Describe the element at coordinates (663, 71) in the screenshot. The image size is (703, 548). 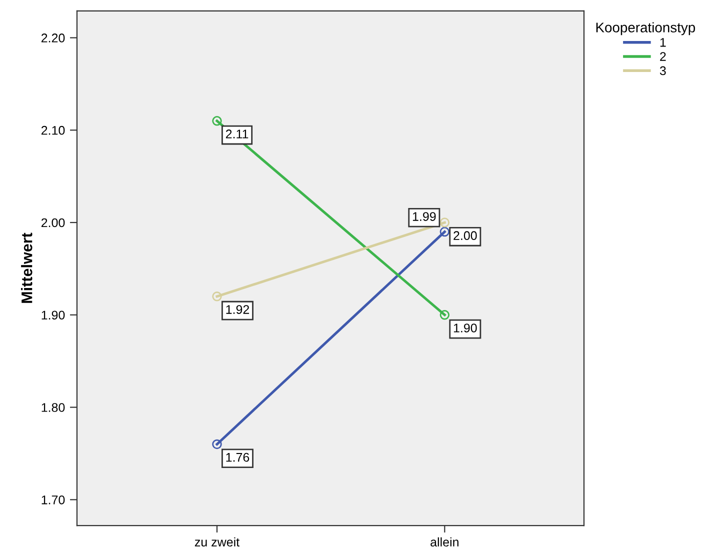
I see `legend-label: 3` at that location.